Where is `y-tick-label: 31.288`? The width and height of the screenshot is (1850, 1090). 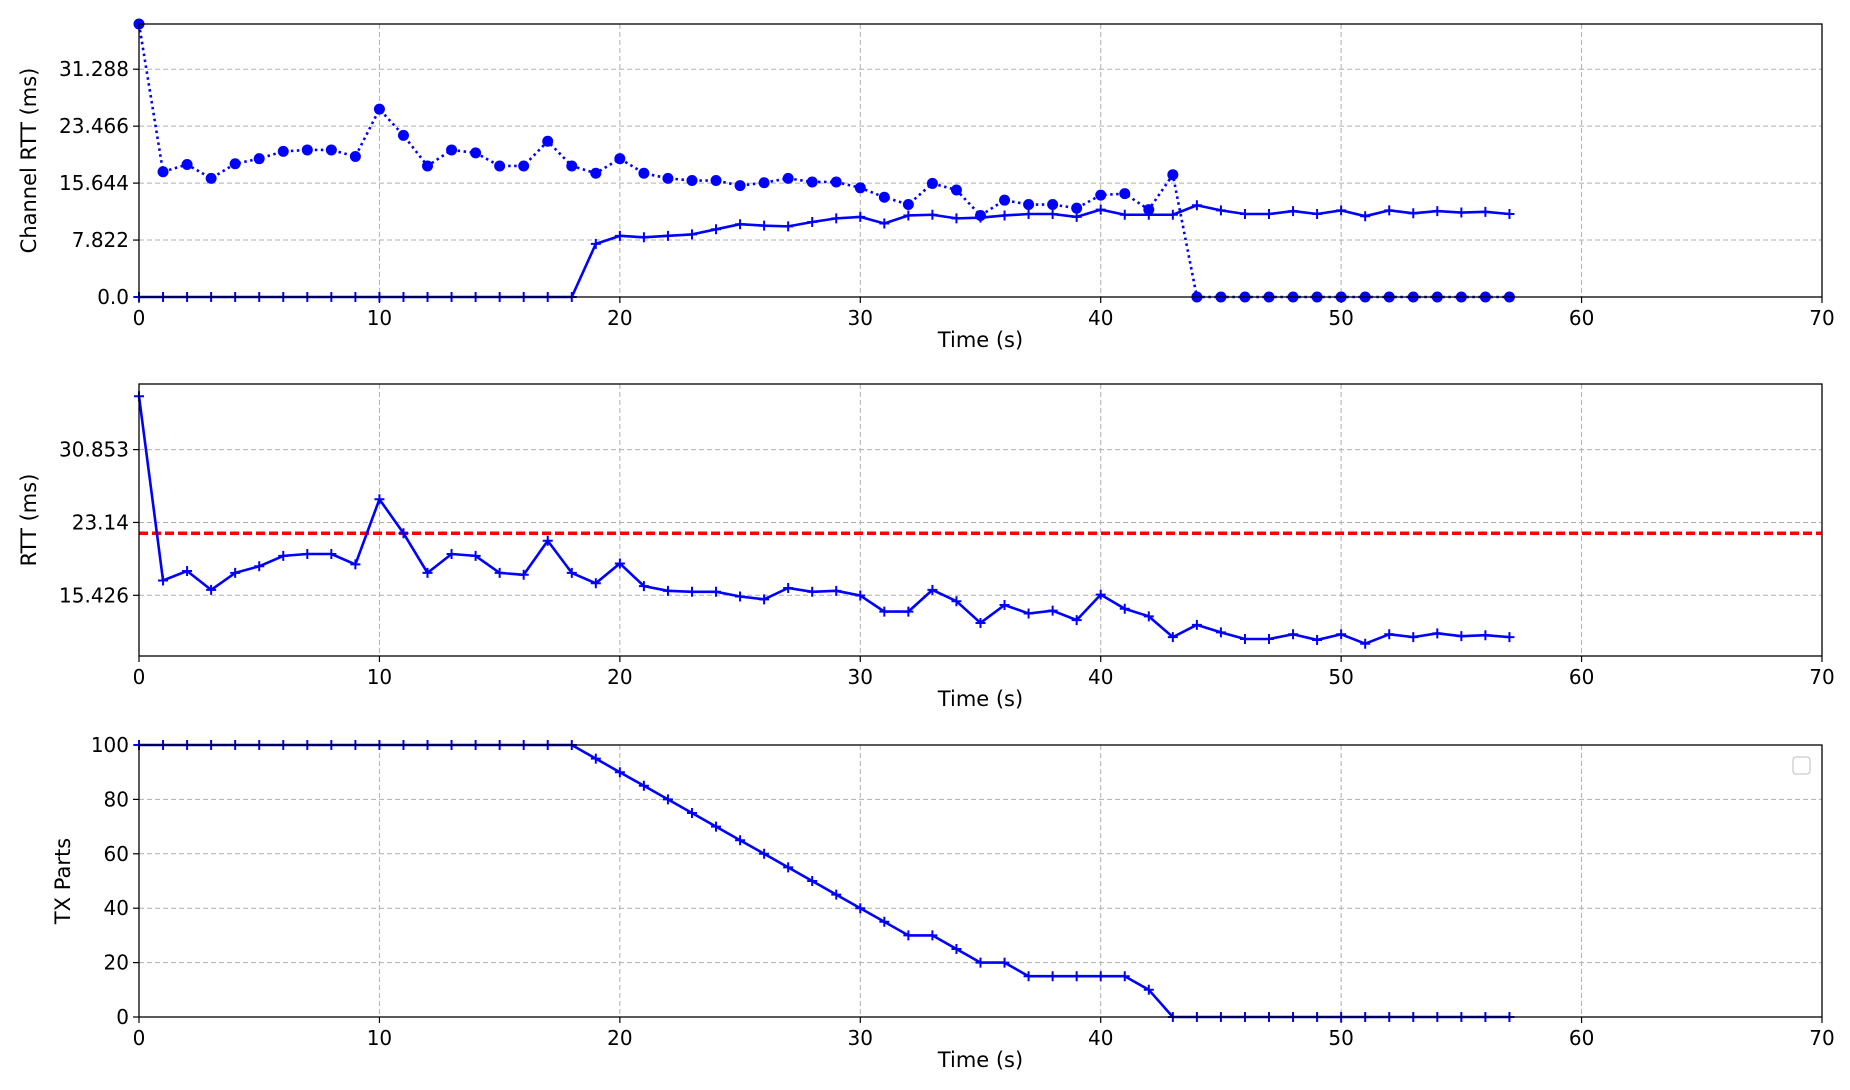
y-tick-label: 31.288 is located at coordinates (94, 69).